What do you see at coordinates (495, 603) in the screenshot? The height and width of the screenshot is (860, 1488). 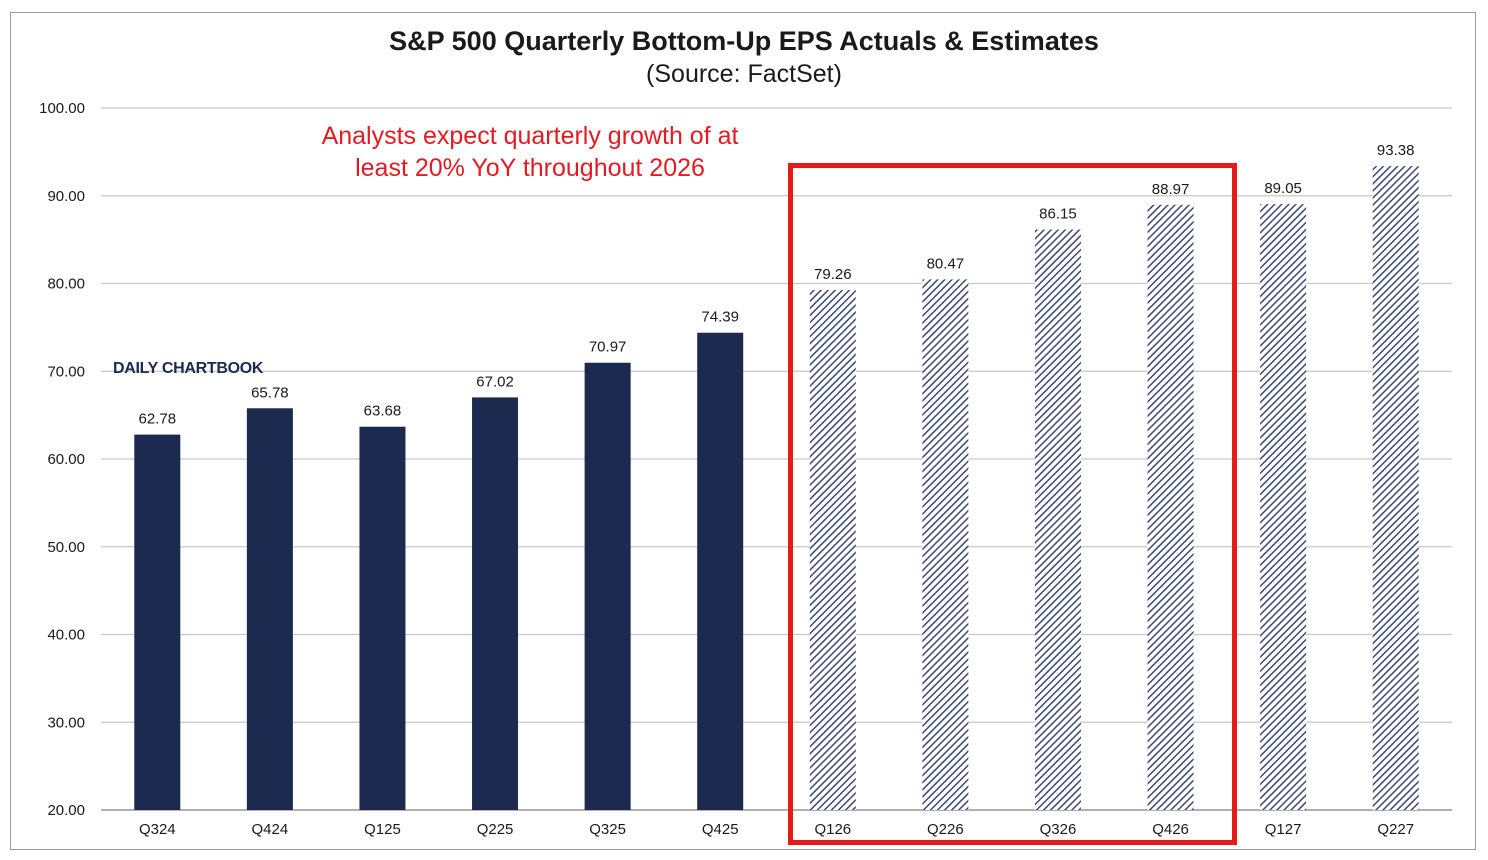 I see `bar-q225` at bounding box center [495, 603].